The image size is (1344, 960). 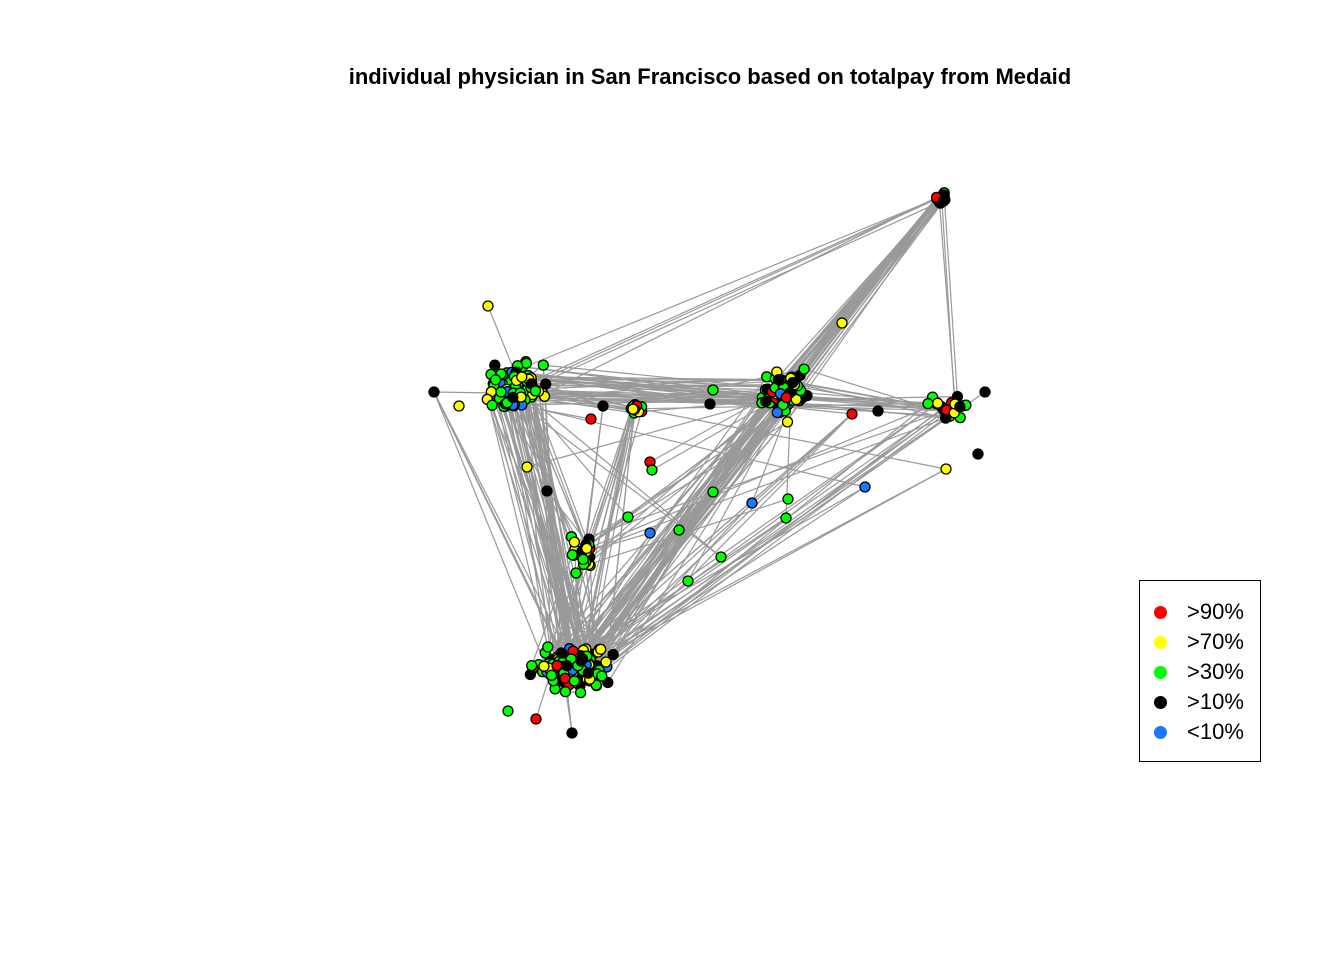 I want to click on legend-label: <10%, so click(x=1215, y=731).